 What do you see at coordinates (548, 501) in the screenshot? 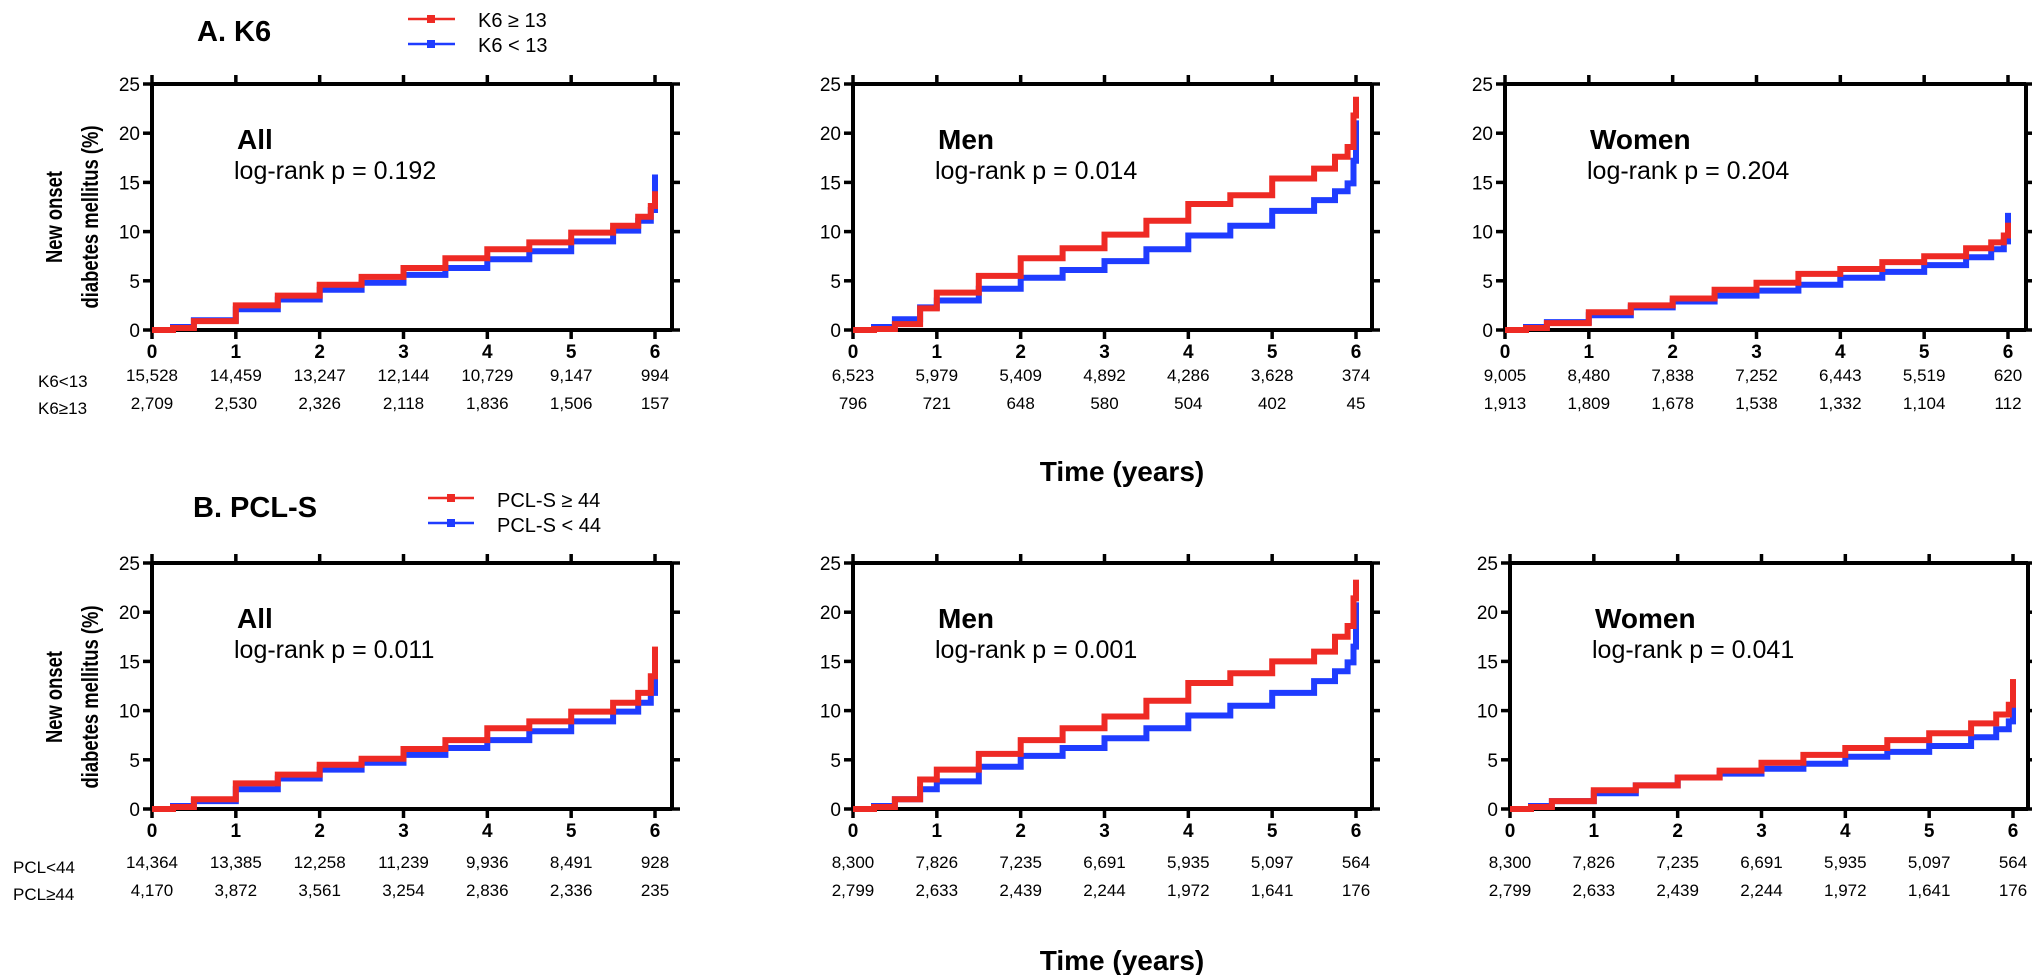
I see `legend-b-red-label: PCL-S ≥ 44` at bounding box center [548, 501].